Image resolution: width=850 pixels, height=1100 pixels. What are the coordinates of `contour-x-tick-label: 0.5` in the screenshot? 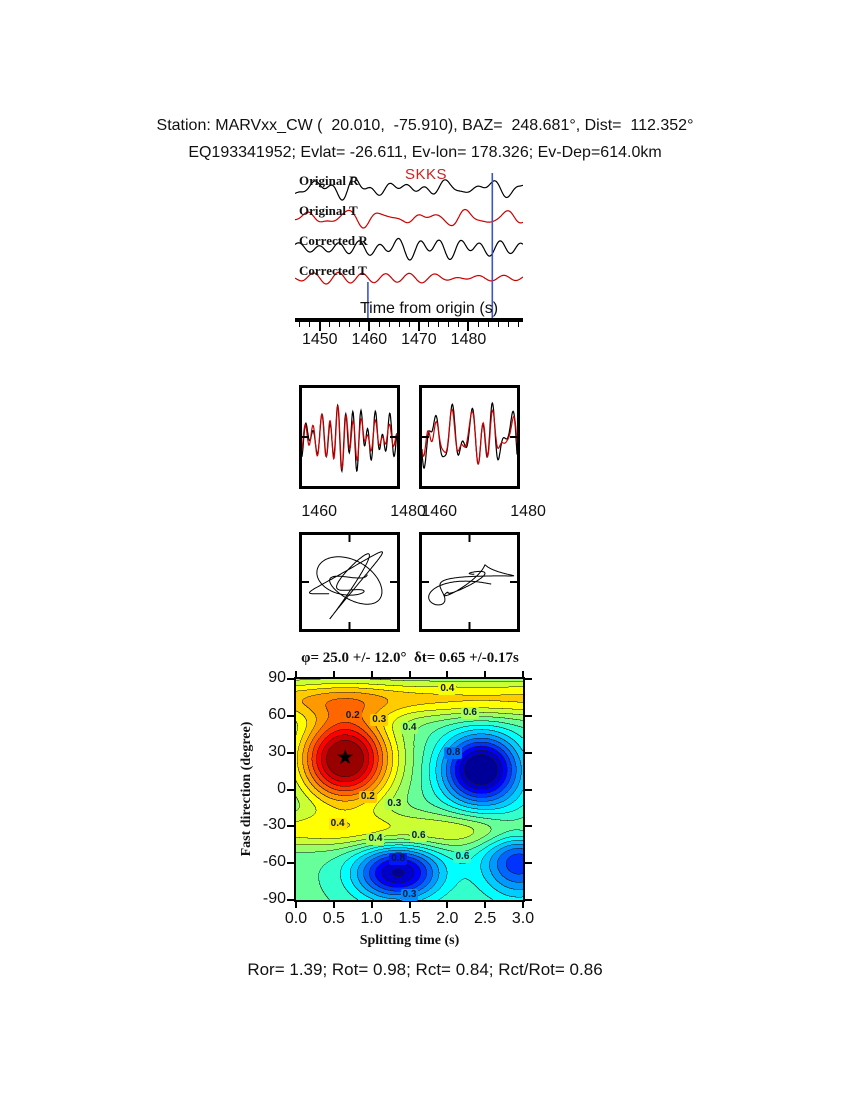 It's located at (333, 918).